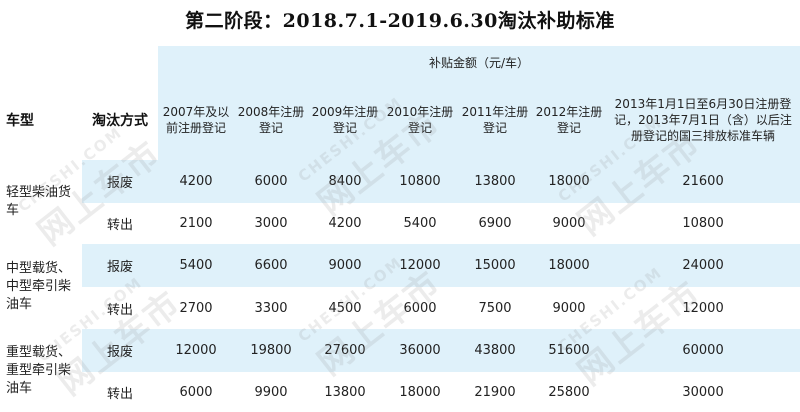 This screenshot has height=412, width=800. I want to click on table-row: 转出 2700 3300 4500 6000 7500 9000 12000, so click(400, 308).